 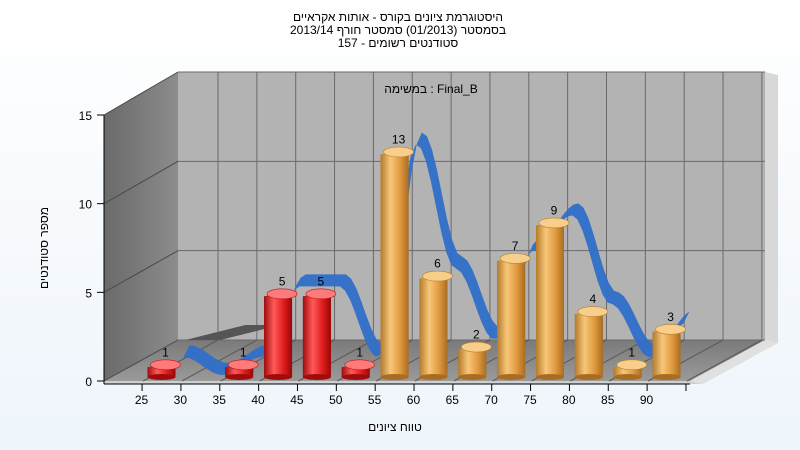 I want to click on data-label-40: 5, so click(x=282, y=281).